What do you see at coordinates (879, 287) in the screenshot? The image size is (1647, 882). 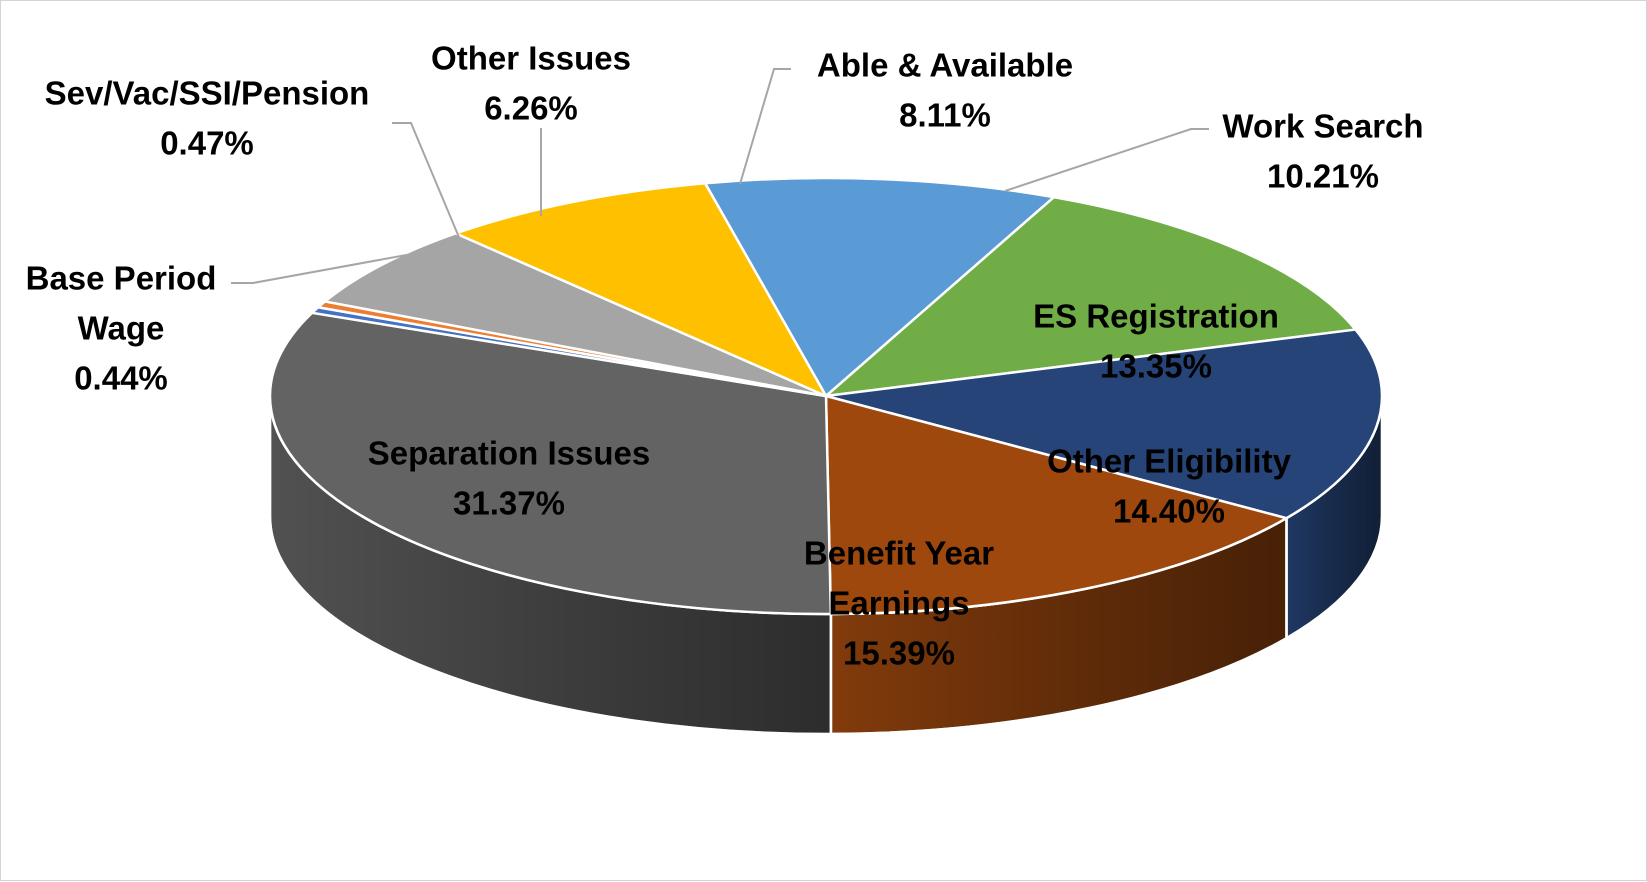 I see `pie-slice-work-search` at bounding box center [879, 287].